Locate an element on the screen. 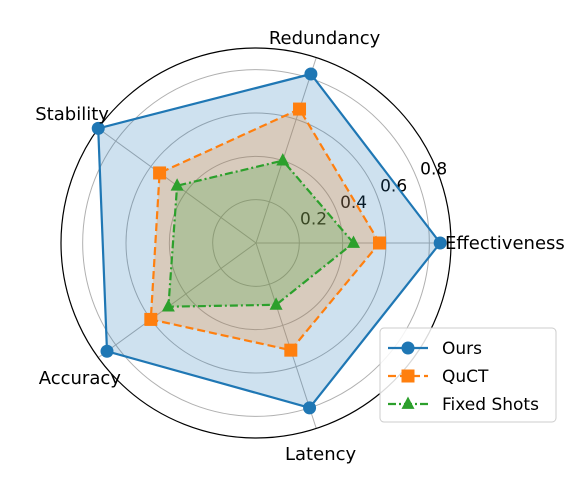  r-tick-label: 0.2 is located at coordinates (313, 219).